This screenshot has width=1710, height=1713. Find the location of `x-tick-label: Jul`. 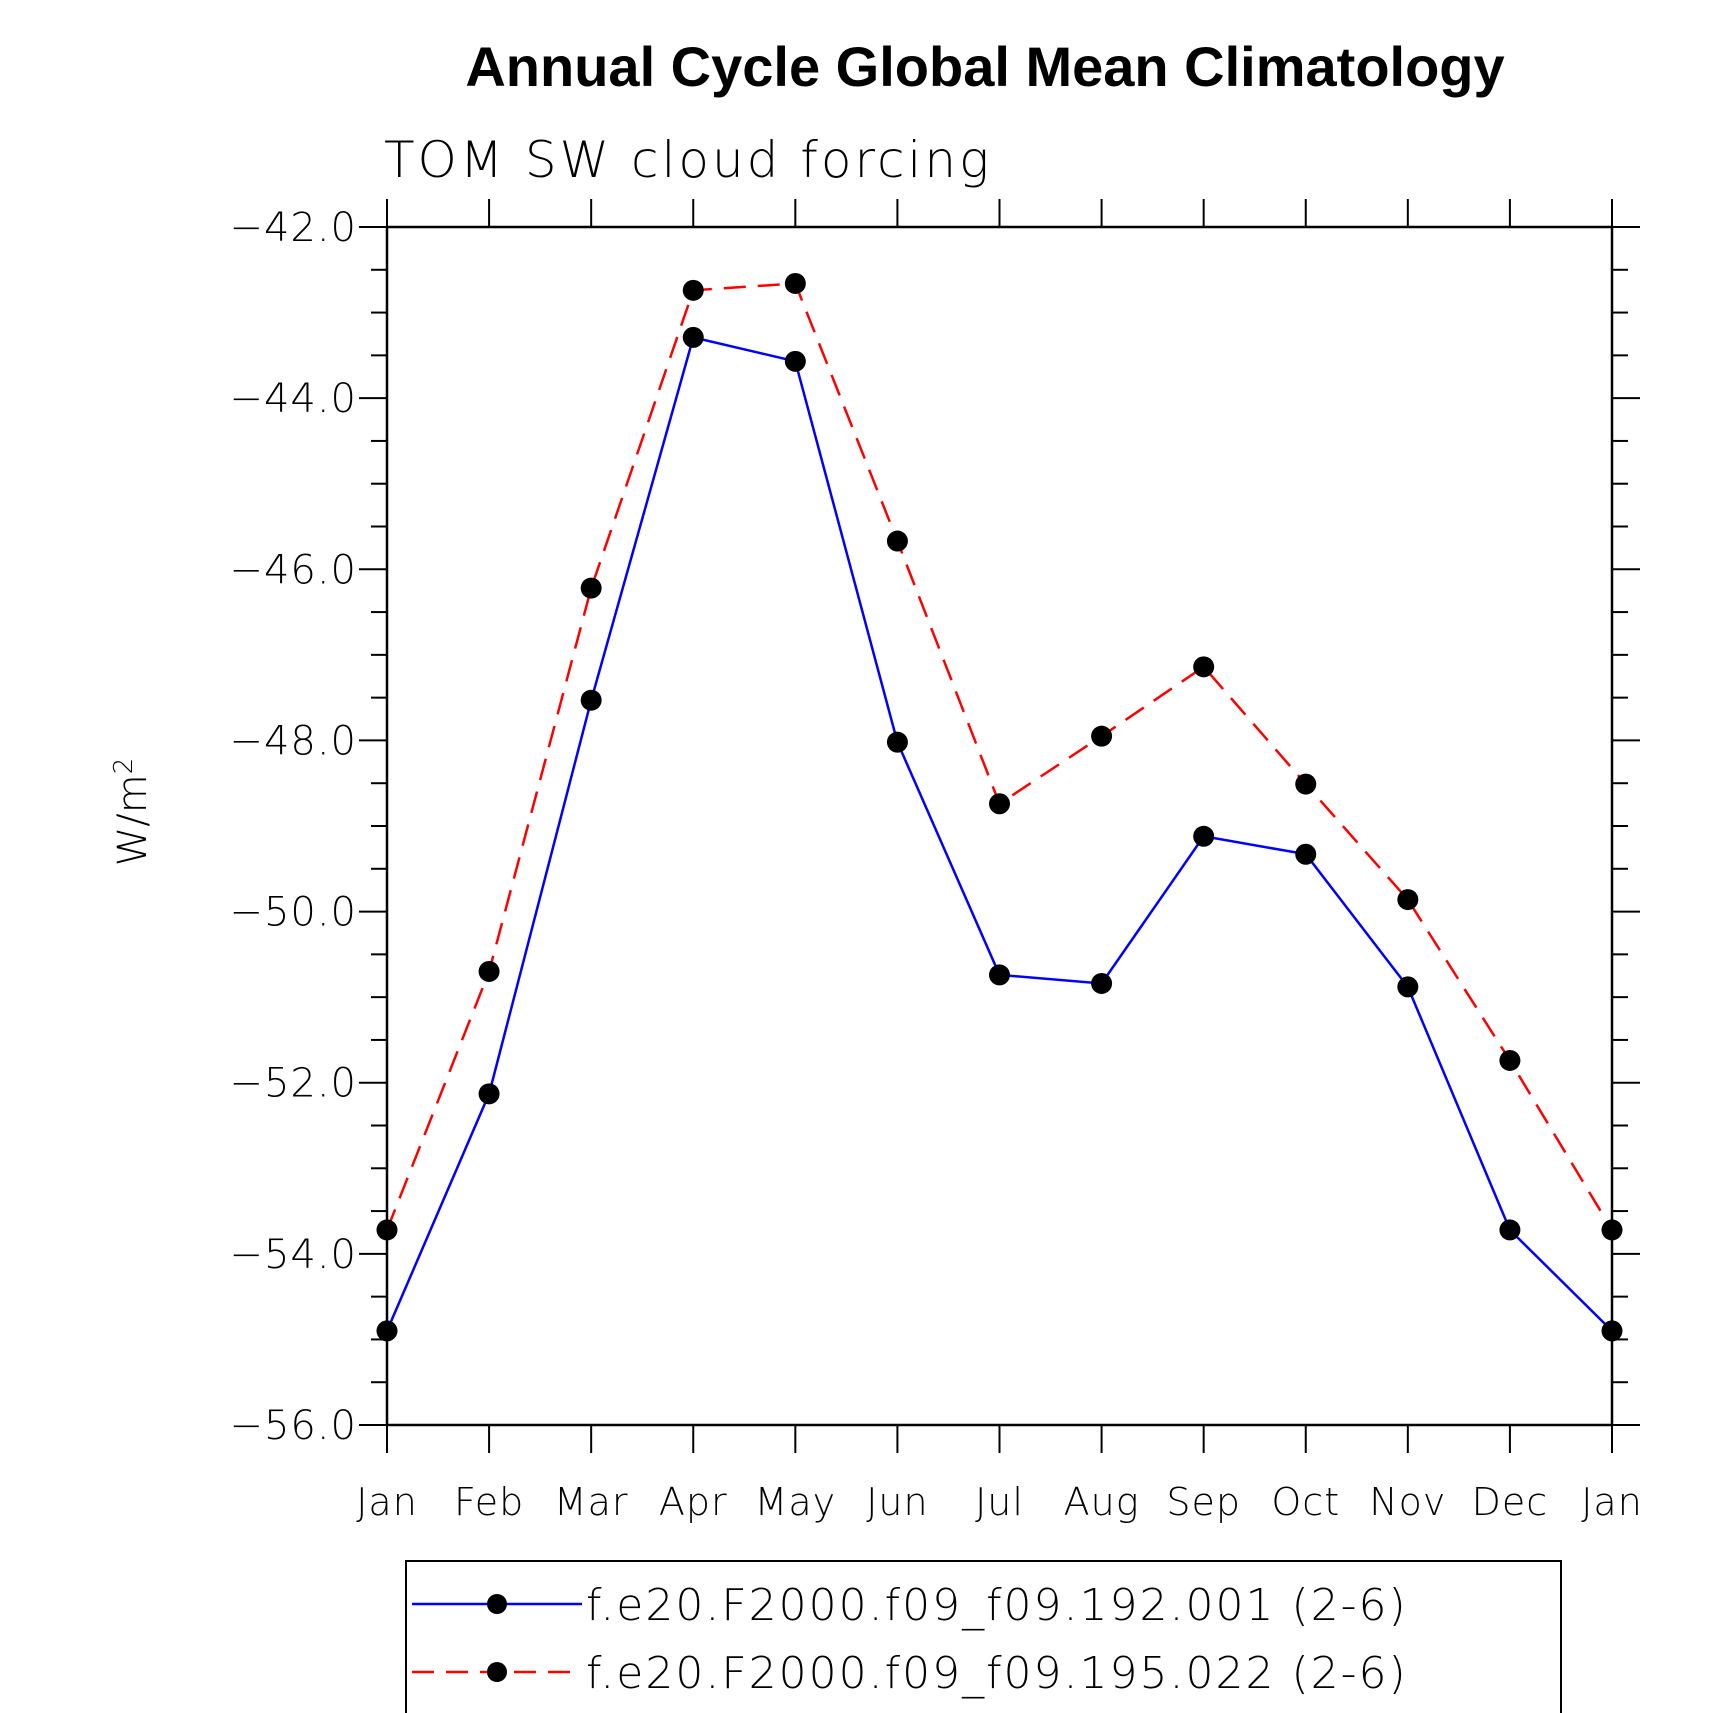

x-tick-label: Jul is located at coordinates (999, 1502).